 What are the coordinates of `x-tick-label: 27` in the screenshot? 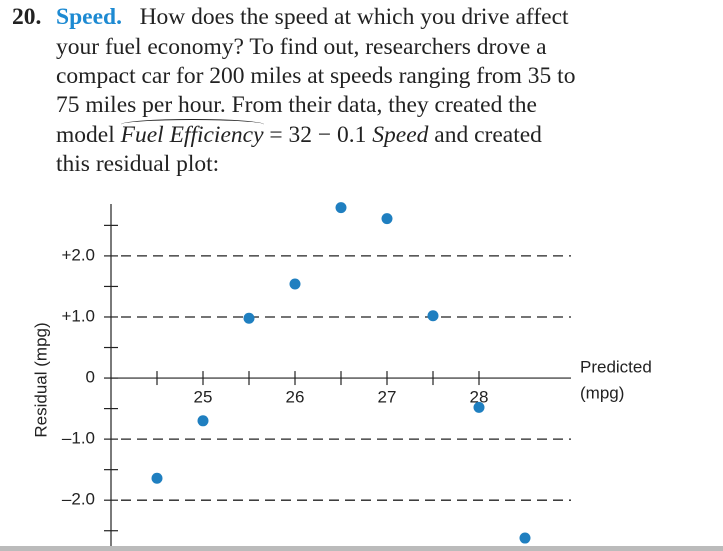 It's located at (387, 397).